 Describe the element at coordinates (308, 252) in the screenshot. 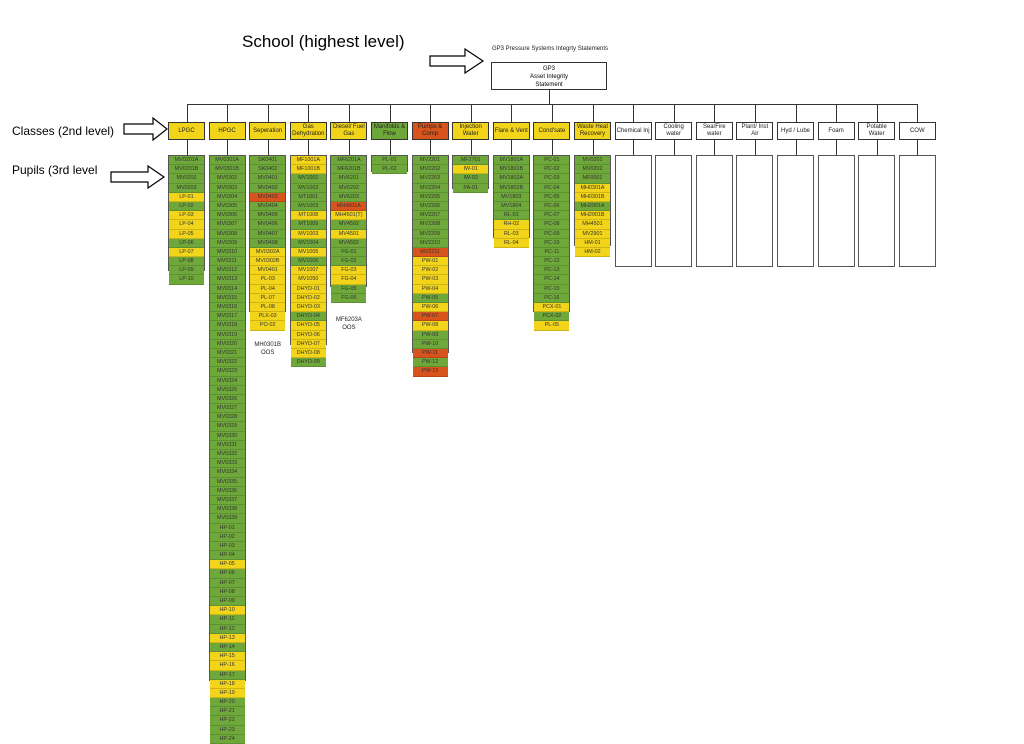

I see `pupil-item: MV1005` at that location.